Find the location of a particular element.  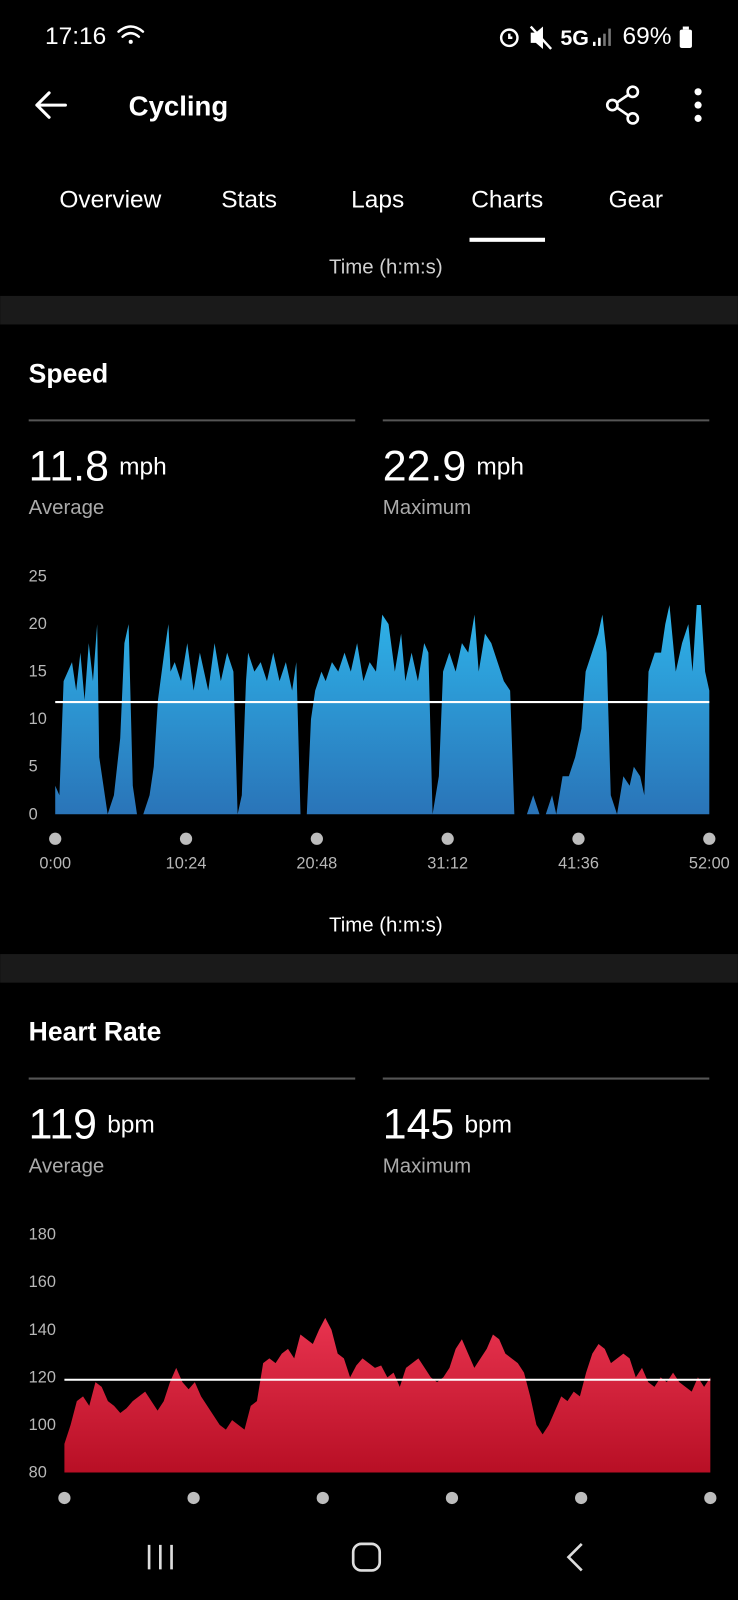

y-tick-label: 180 is located at coordinates (42, 1235).